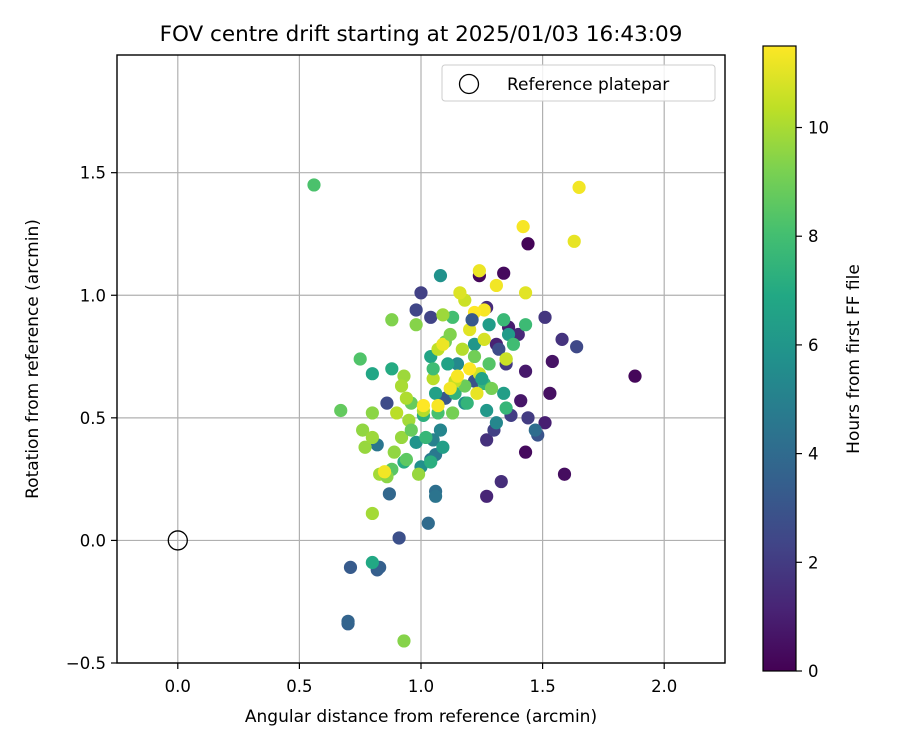  What do you see at coordinates (813, 671) in the screenshot?
I see `colorbar-tick-label: 0` at bounding box center [813, 671].